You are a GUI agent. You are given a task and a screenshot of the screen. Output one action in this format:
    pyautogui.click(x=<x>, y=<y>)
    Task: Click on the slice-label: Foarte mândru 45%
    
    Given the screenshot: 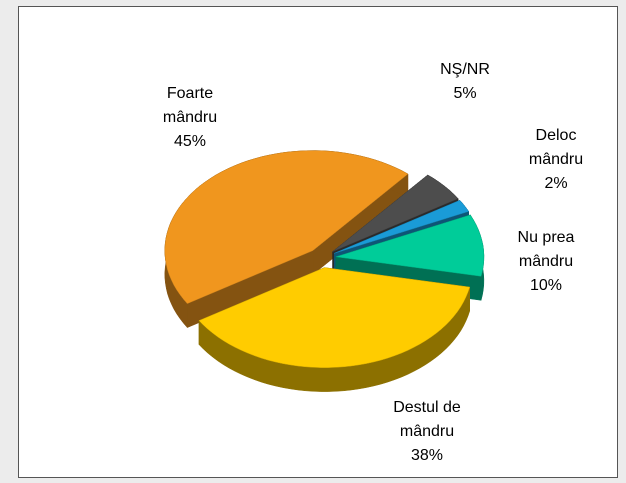 What is the action you would take?
    pyautogui.click(x=190, y=118)
    